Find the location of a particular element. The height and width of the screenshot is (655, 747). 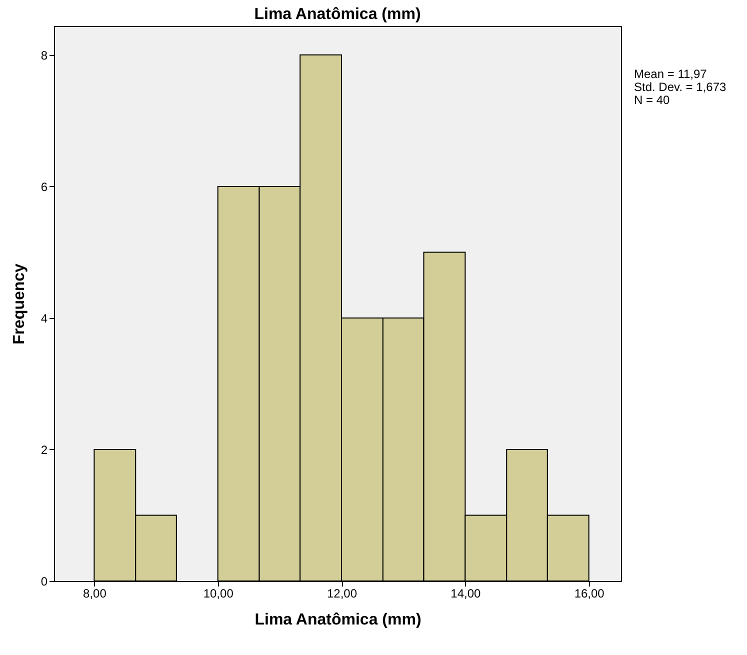

y-tick-label: 2 is located at coordinates (44, 449).